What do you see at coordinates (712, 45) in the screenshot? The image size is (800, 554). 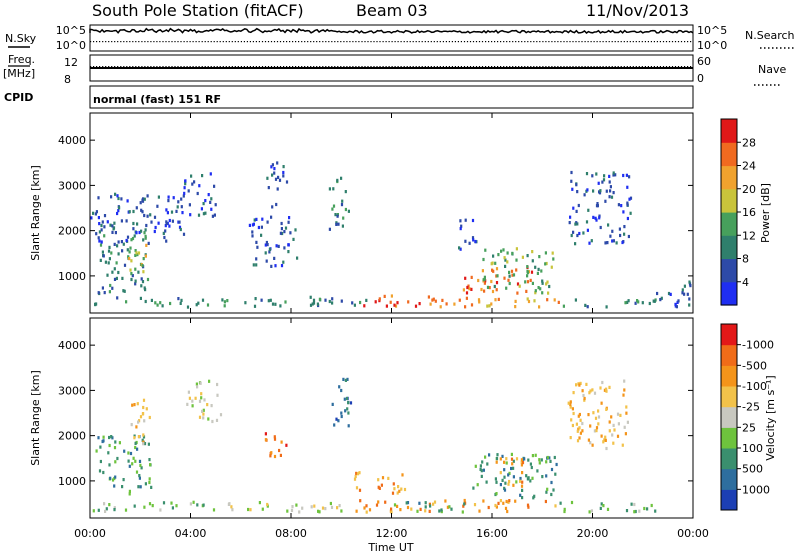 I see `nsearch-tick-bottom: 10^0` at bounding box center [712, 45].